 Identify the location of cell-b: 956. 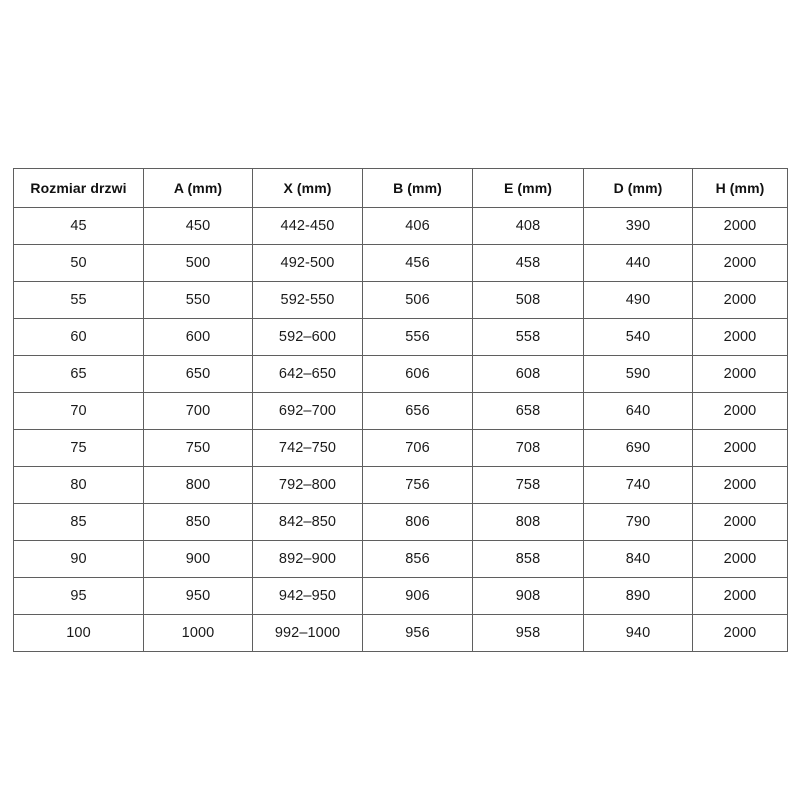
(417, 633).